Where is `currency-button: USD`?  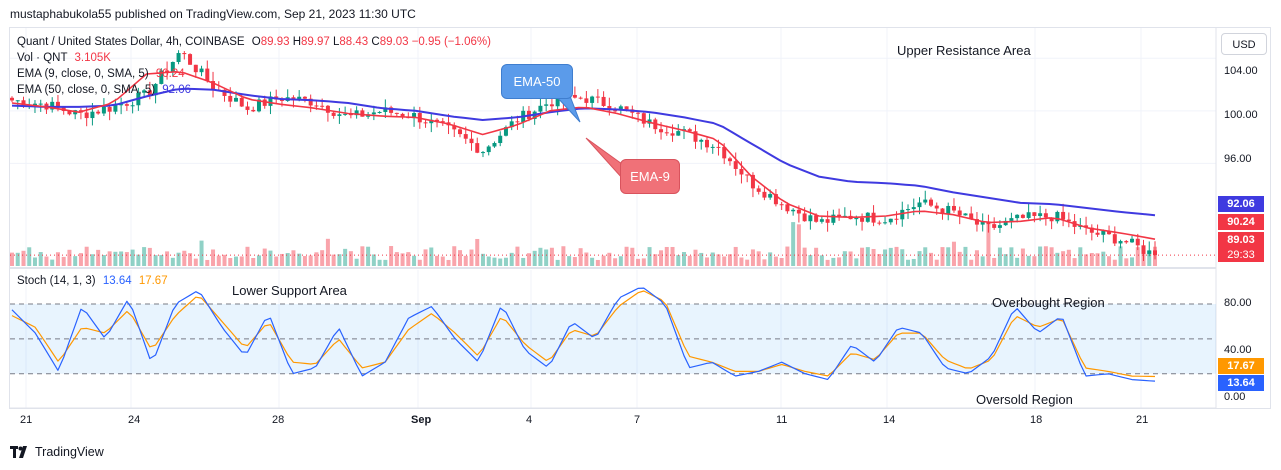 currency-button: USD is located at coordinates (1244, 44).